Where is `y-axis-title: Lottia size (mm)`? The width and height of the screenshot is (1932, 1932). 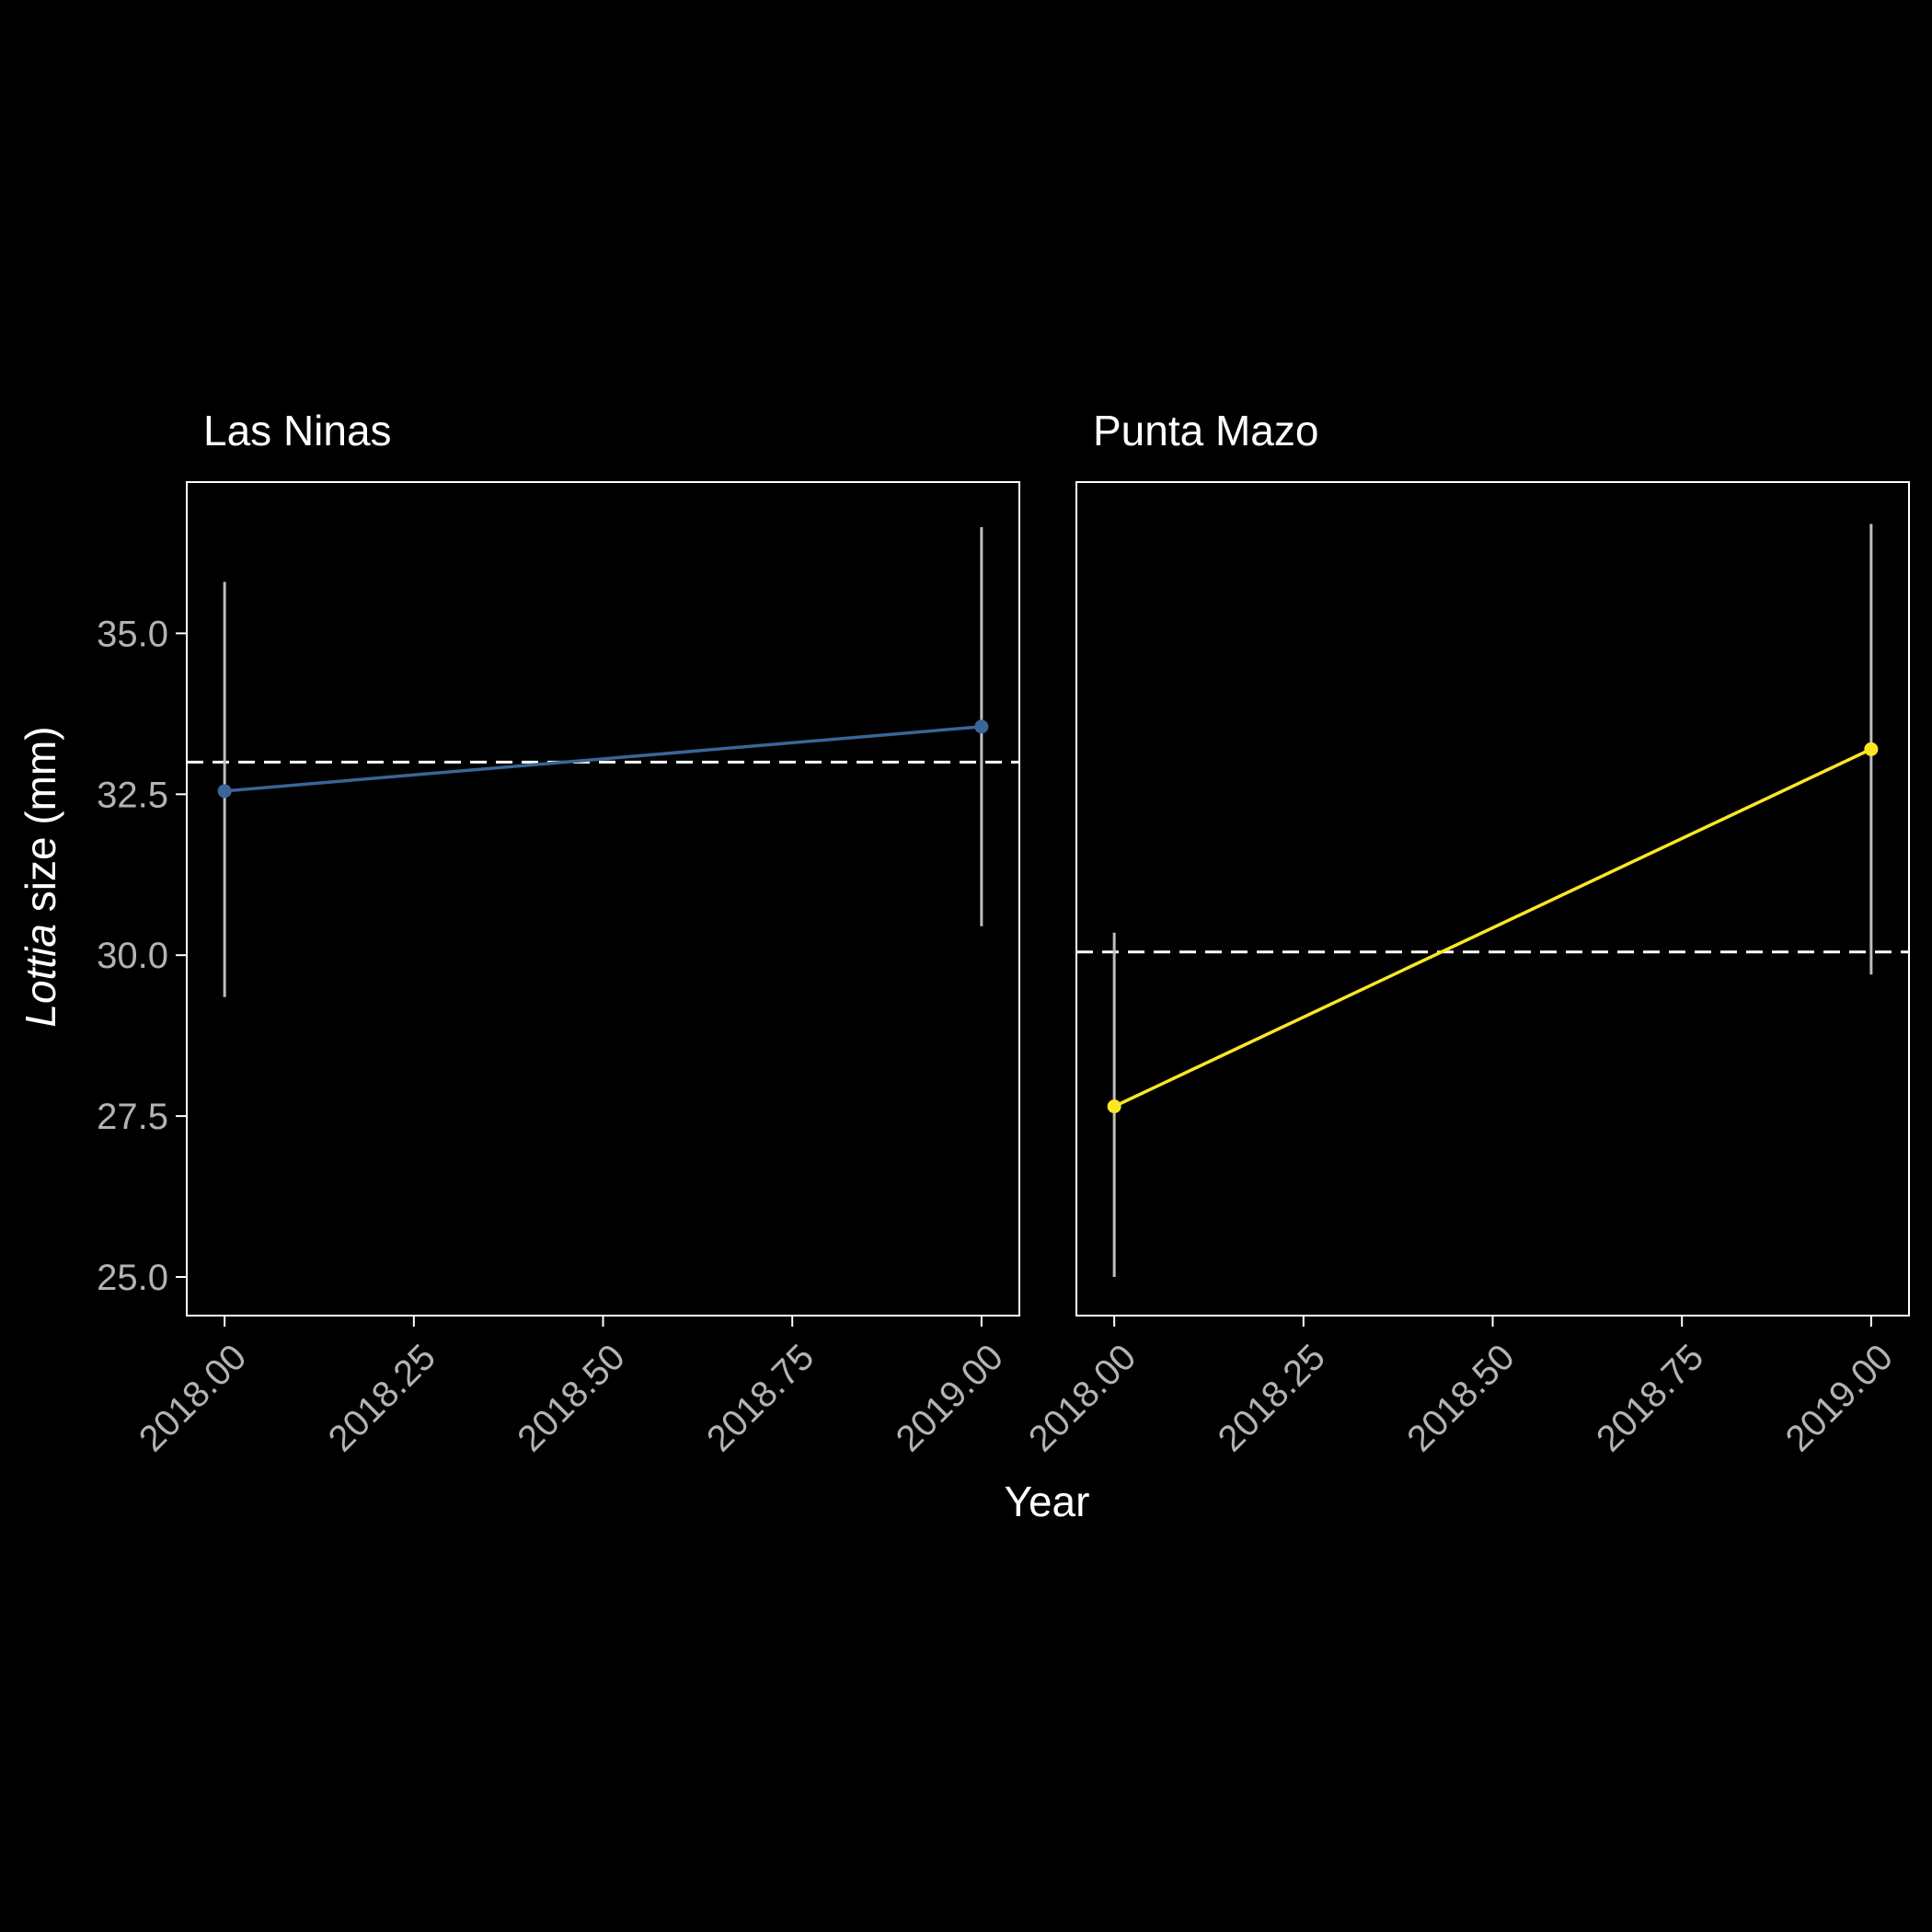
y-axis-title: Lottia size (mm) is located at coordinates (40, 876).